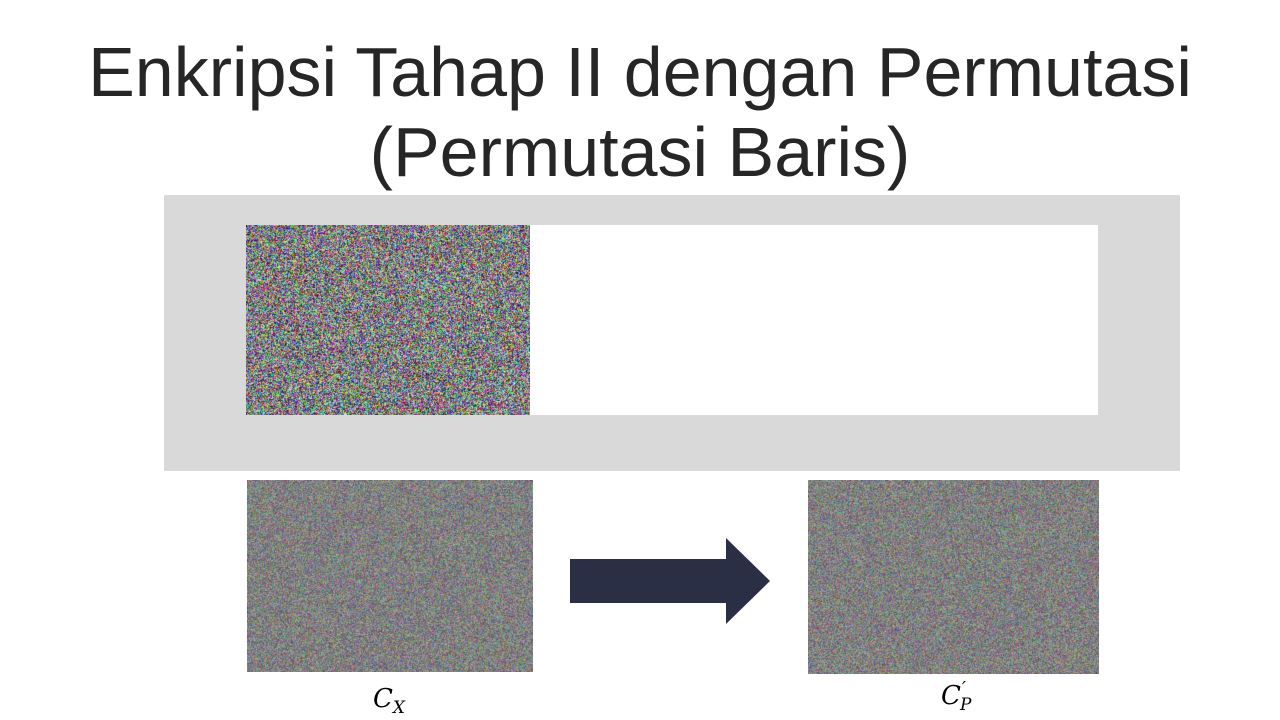 The height and width of the screenshot is (720, 1280). I want to click on slide-title-line-1: Enkripsi Tahap II dengan Permutasi, so click(640, 72).